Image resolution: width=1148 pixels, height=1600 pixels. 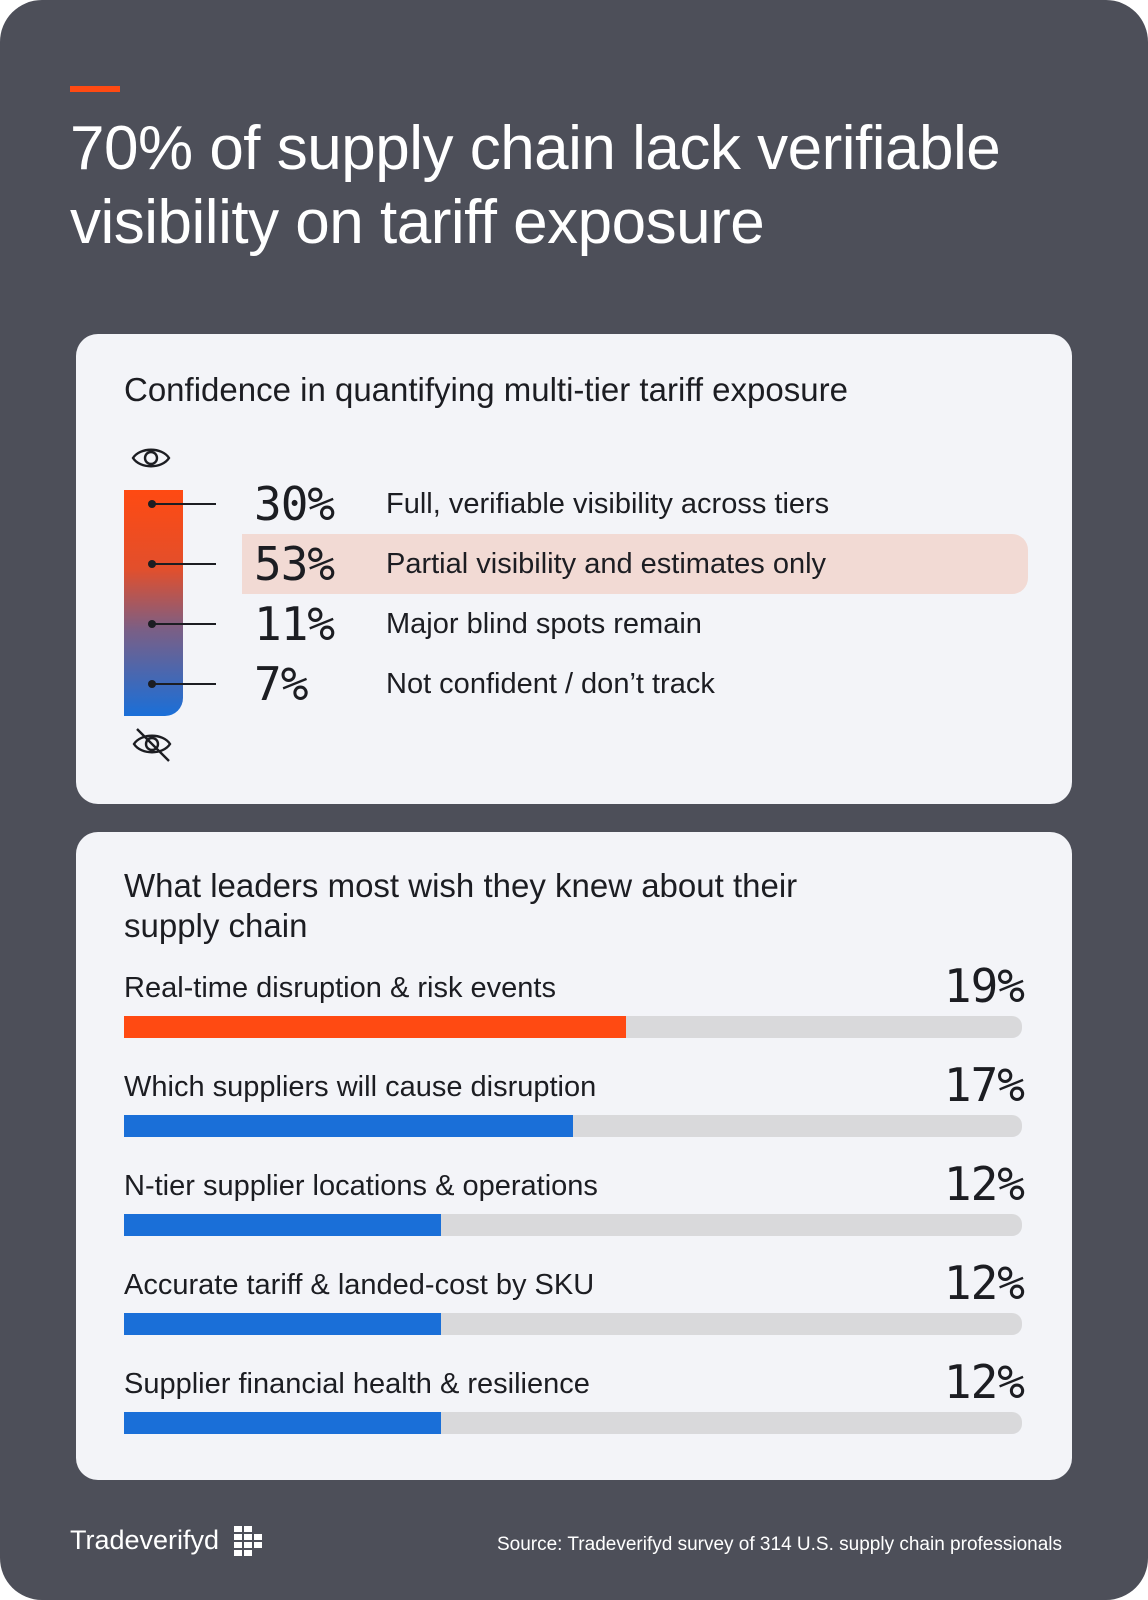 What do you see at coordinates (153, 603) in the screenshot?
I see `visibility-gradient-bar` at bounding box center [153, 603].